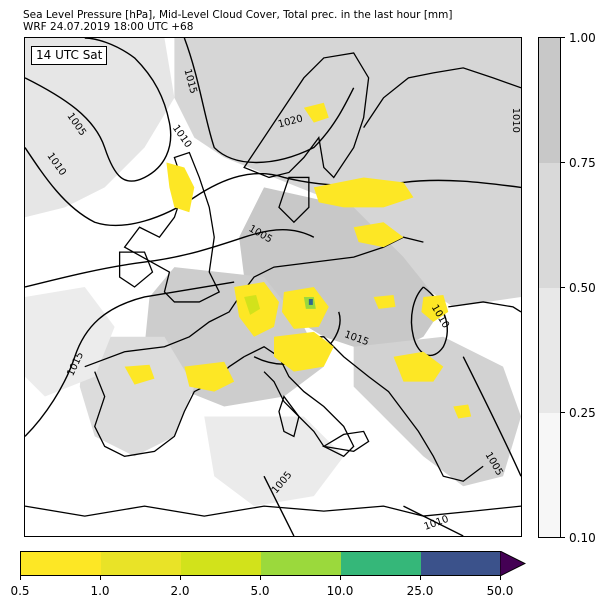 The width and height of the screenshot is (613, 610). I want to click on precip-extend-arrow, so click(513, 563).